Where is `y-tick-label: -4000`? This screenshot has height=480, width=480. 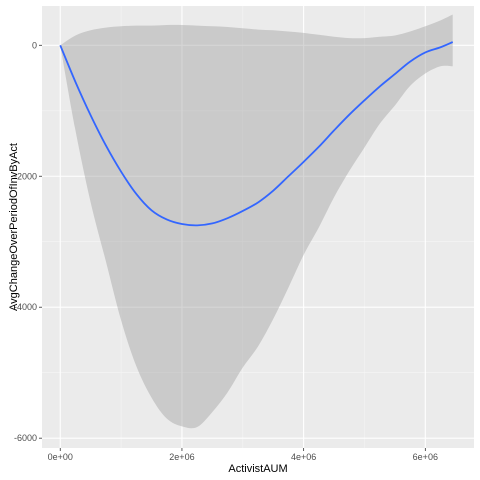 y-tick-label: -4000 is located at coordinates (25, 307).